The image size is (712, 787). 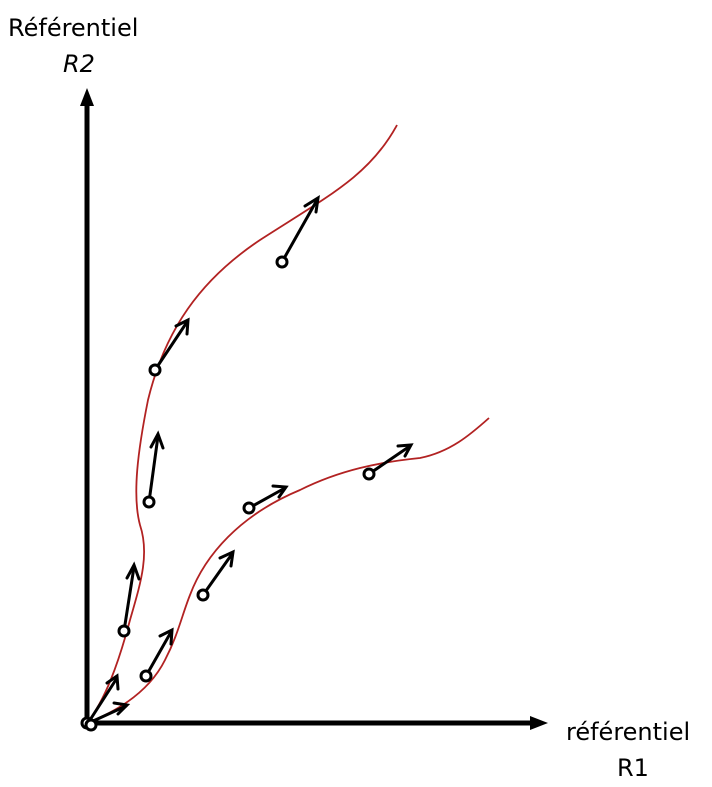 I want to click on origin-particle-icon, so click(x=91, y=725).